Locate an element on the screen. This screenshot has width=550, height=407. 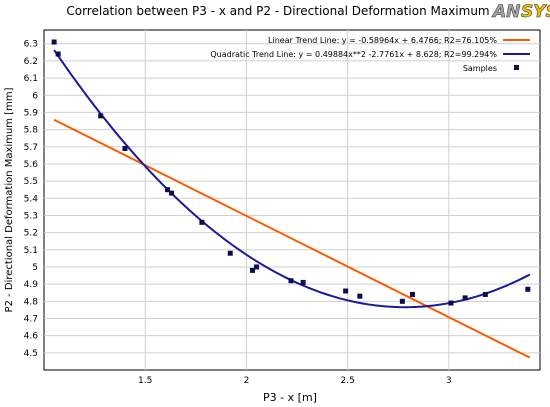
y-tick-label: 5 is located at coordinates (35, 268).